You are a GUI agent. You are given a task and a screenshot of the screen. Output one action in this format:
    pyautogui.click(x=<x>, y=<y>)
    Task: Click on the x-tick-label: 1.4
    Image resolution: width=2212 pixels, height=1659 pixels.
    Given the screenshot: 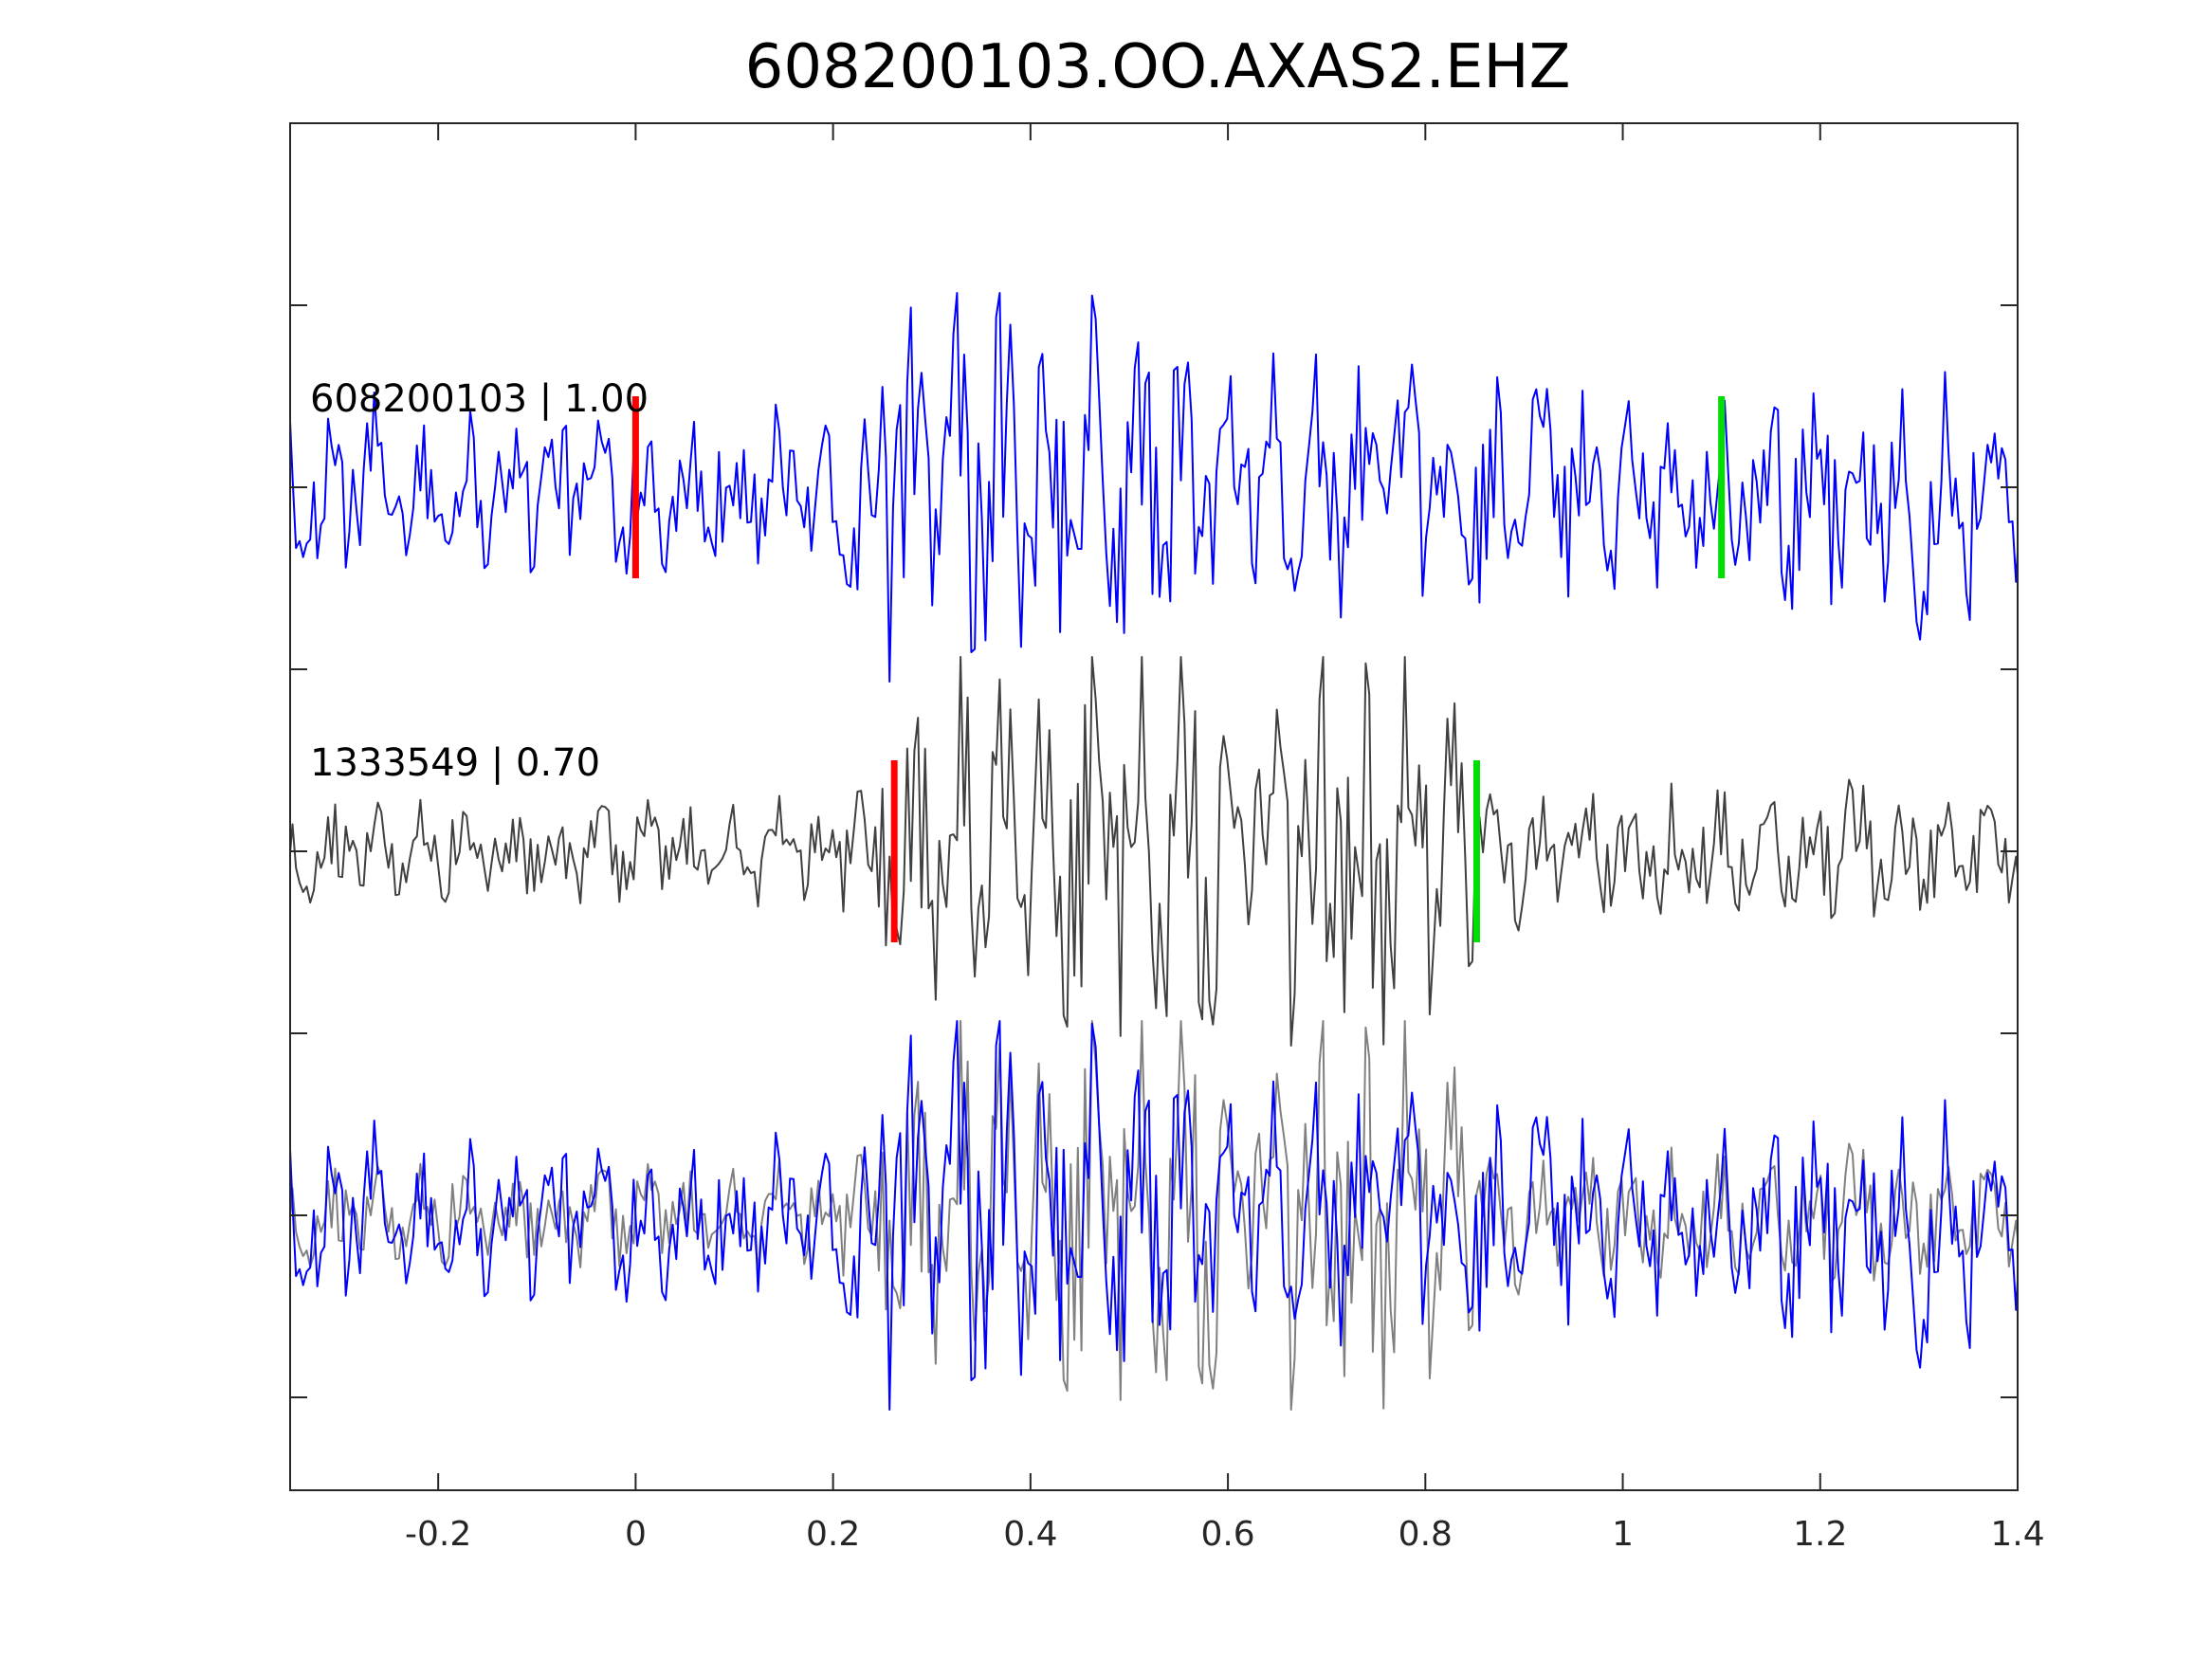 What is the action you would take?
    pyautogui.click(x=2017, y=1534)
    